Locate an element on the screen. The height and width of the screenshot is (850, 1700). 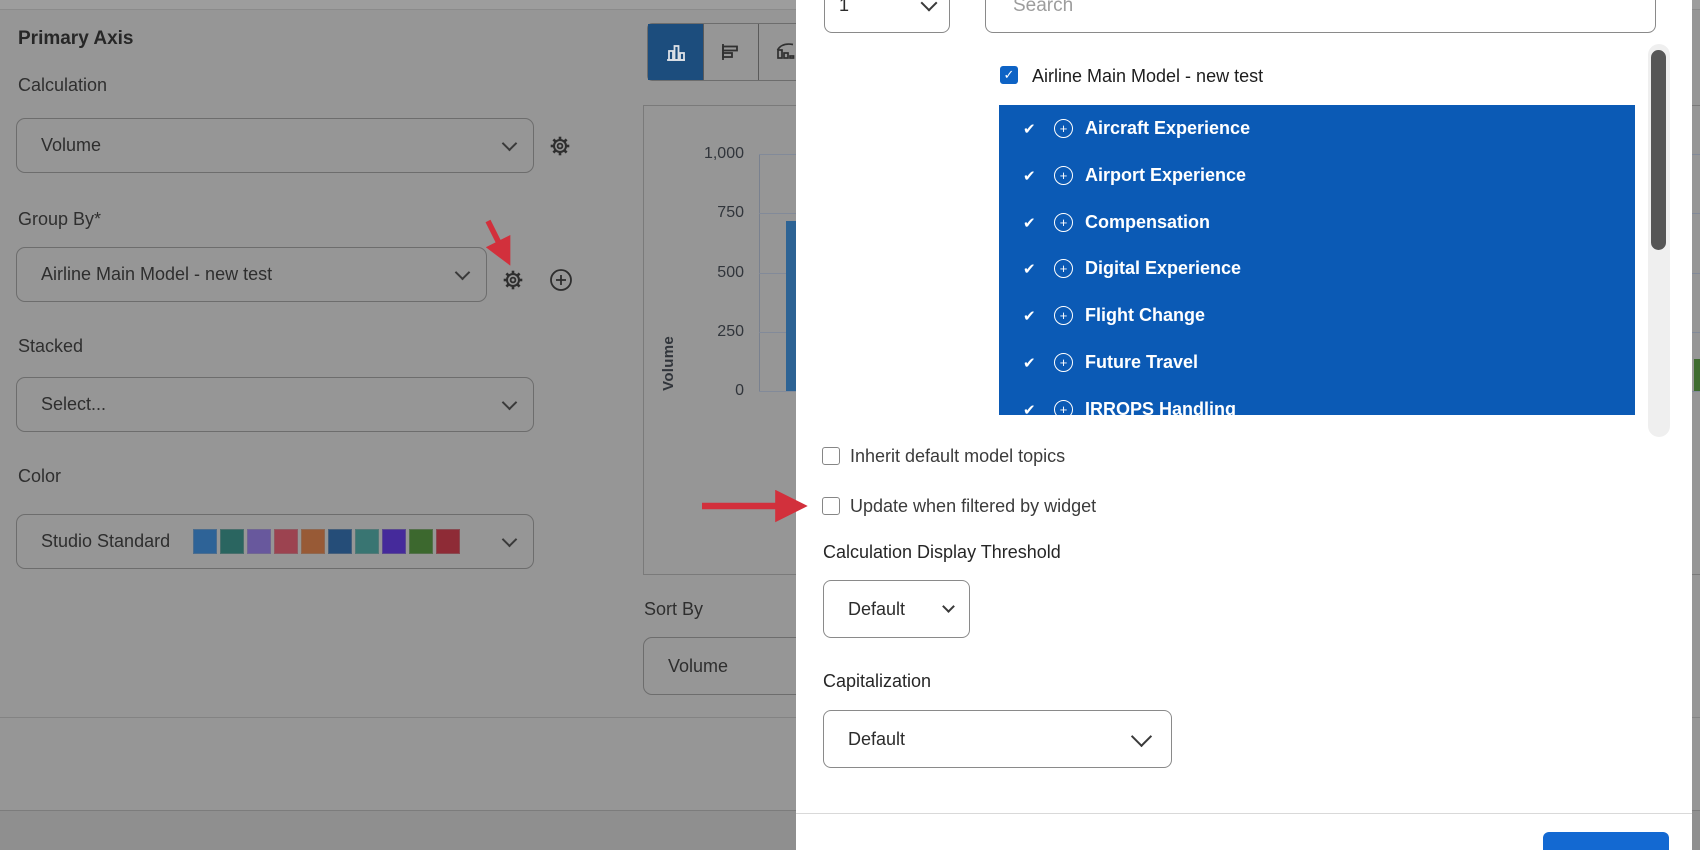
group-by-select: Airline Main Model - new test is located at coordinates (251, 274).